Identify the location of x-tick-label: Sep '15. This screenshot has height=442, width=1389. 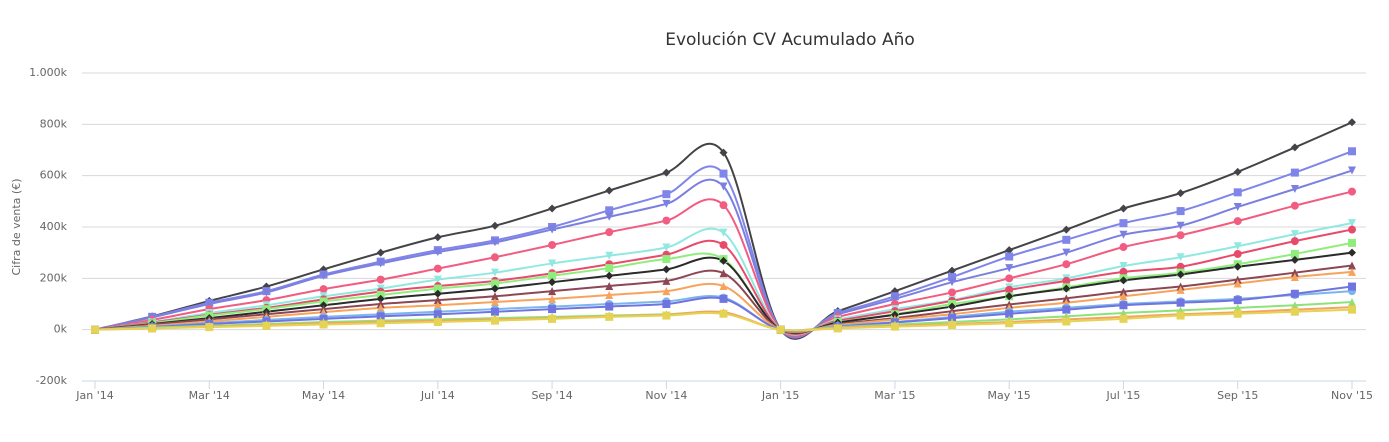
(1237, 395).